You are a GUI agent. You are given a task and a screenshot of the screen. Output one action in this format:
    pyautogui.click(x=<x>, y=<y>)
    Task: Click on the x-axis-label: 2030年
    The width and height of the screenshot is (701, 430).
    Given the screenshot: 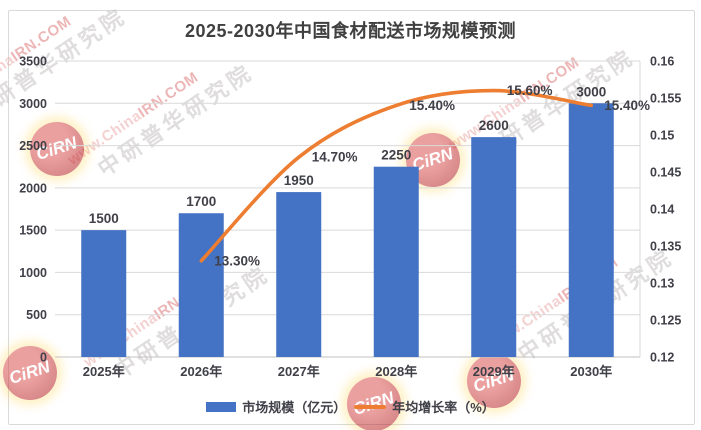 What is the action you would take?
    pyautogui.click(x=591, y=371)
    